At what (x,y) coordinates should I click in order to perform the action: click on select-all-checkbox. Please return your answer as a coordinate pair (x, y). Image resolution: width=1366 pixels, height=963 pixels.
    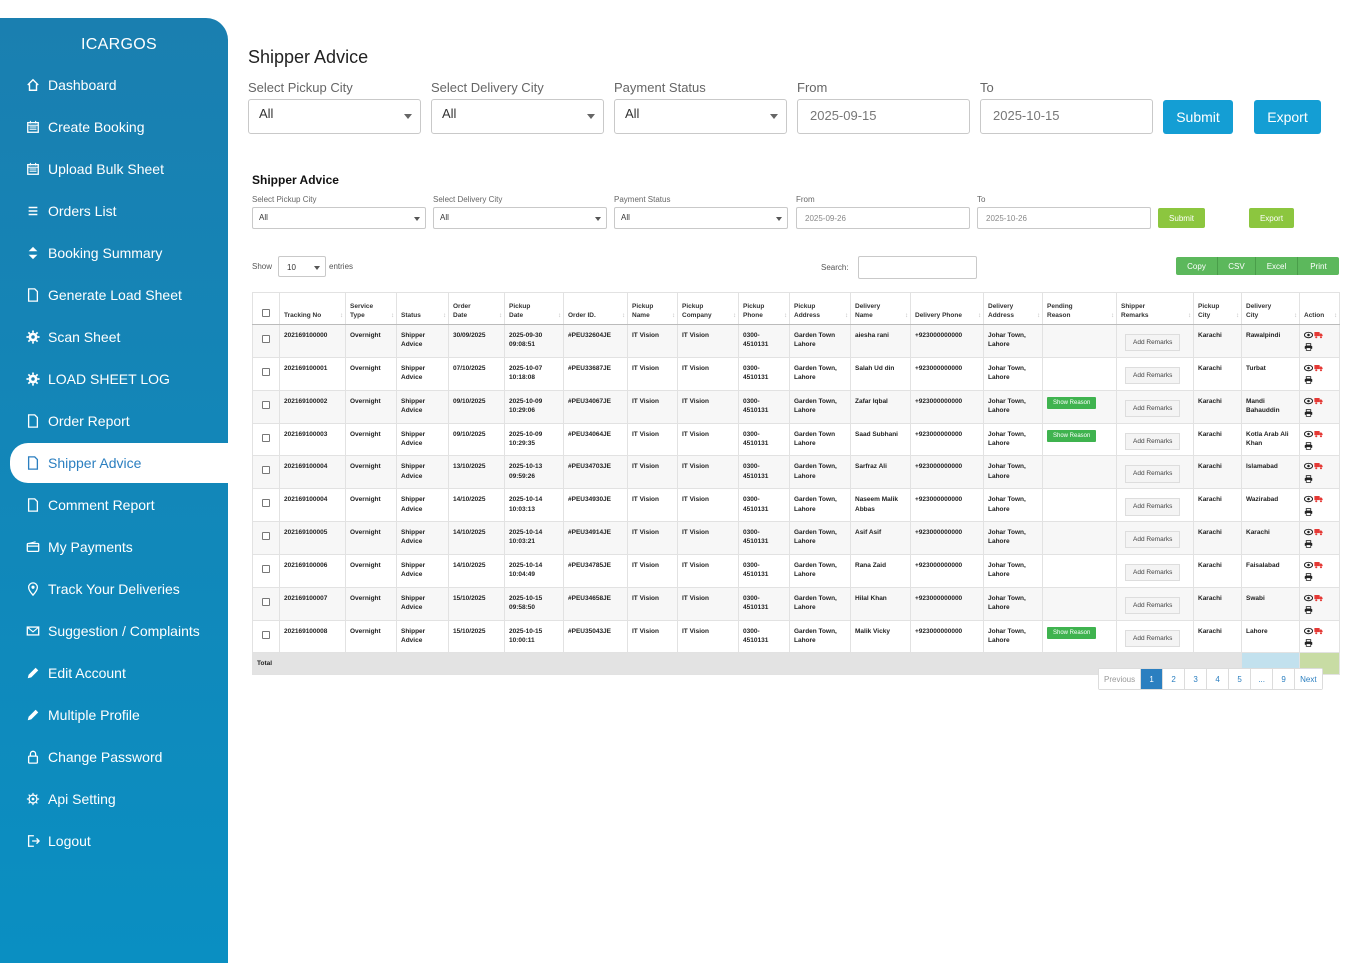
    Looking at the image, I should click on (266, 313).